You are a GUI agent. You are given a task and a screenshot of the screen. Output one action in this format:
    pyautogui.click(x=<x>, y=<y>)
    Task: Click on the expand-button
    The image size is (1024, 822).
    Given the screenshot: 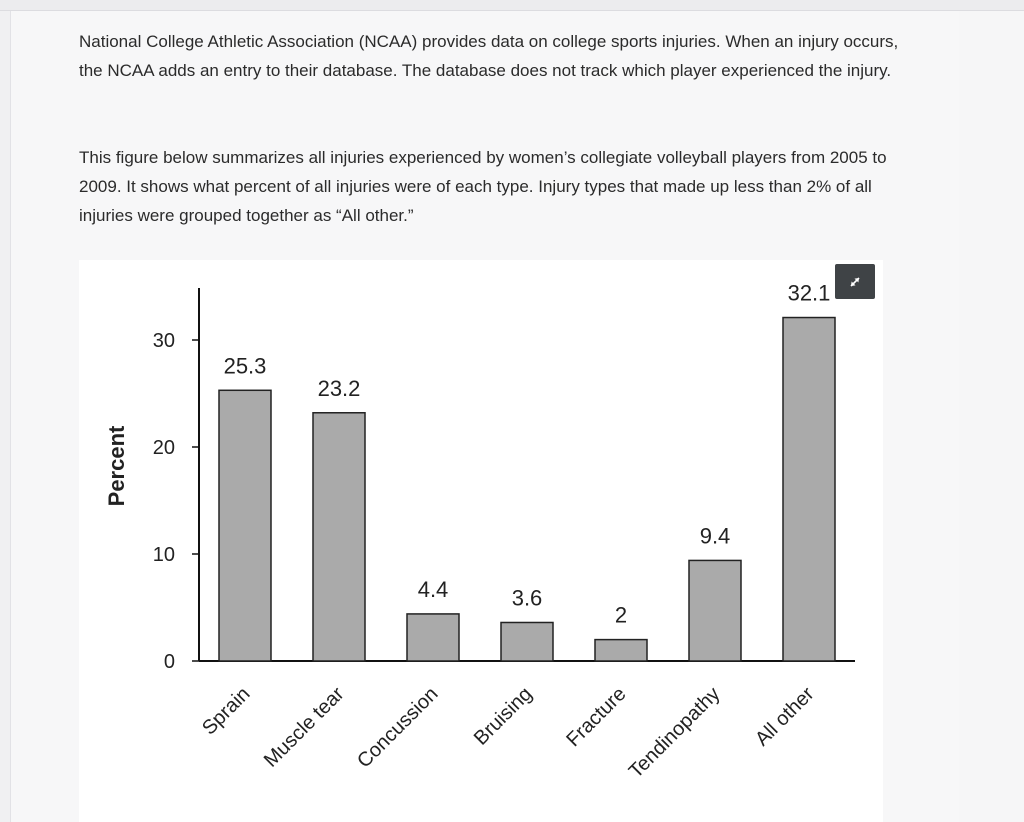 What is the action you would take?
    pyautogui.click(x=855, y=281)
    